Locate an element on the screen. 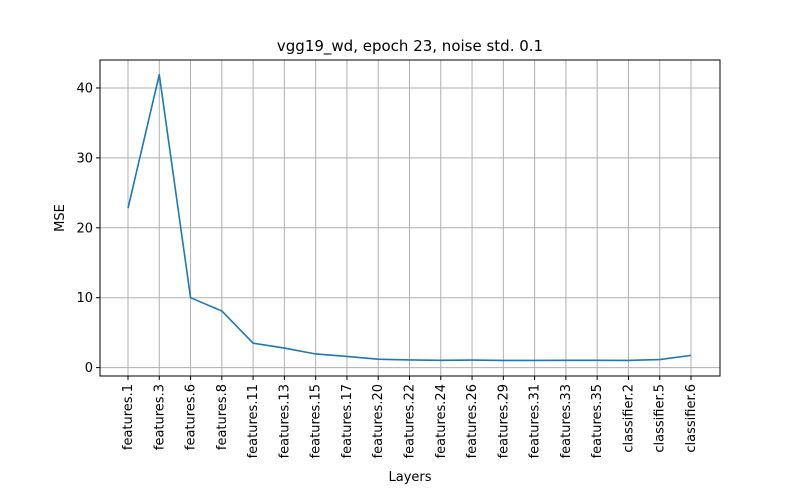  y-axis-ticks: 0 10 20 30 40 is located at coordinates (88, 228).